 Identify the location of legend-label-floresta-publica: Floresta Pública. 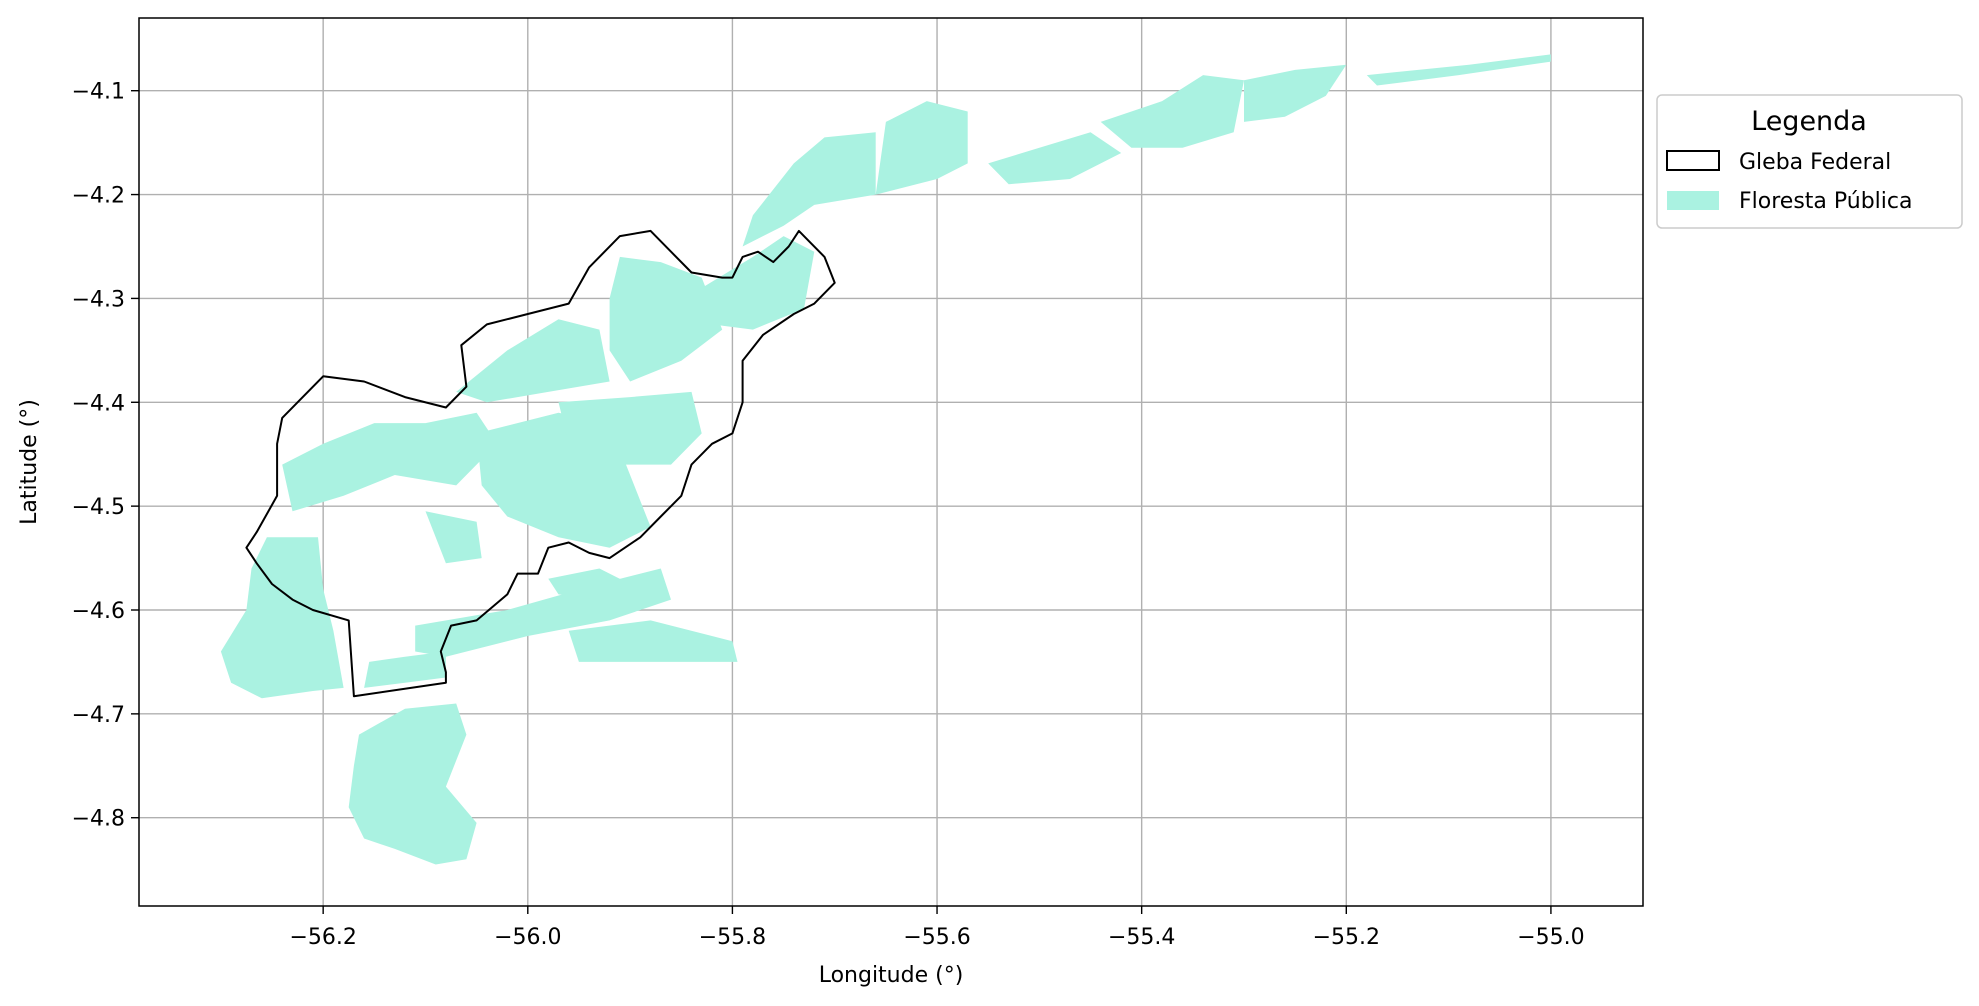
(1825, 201).